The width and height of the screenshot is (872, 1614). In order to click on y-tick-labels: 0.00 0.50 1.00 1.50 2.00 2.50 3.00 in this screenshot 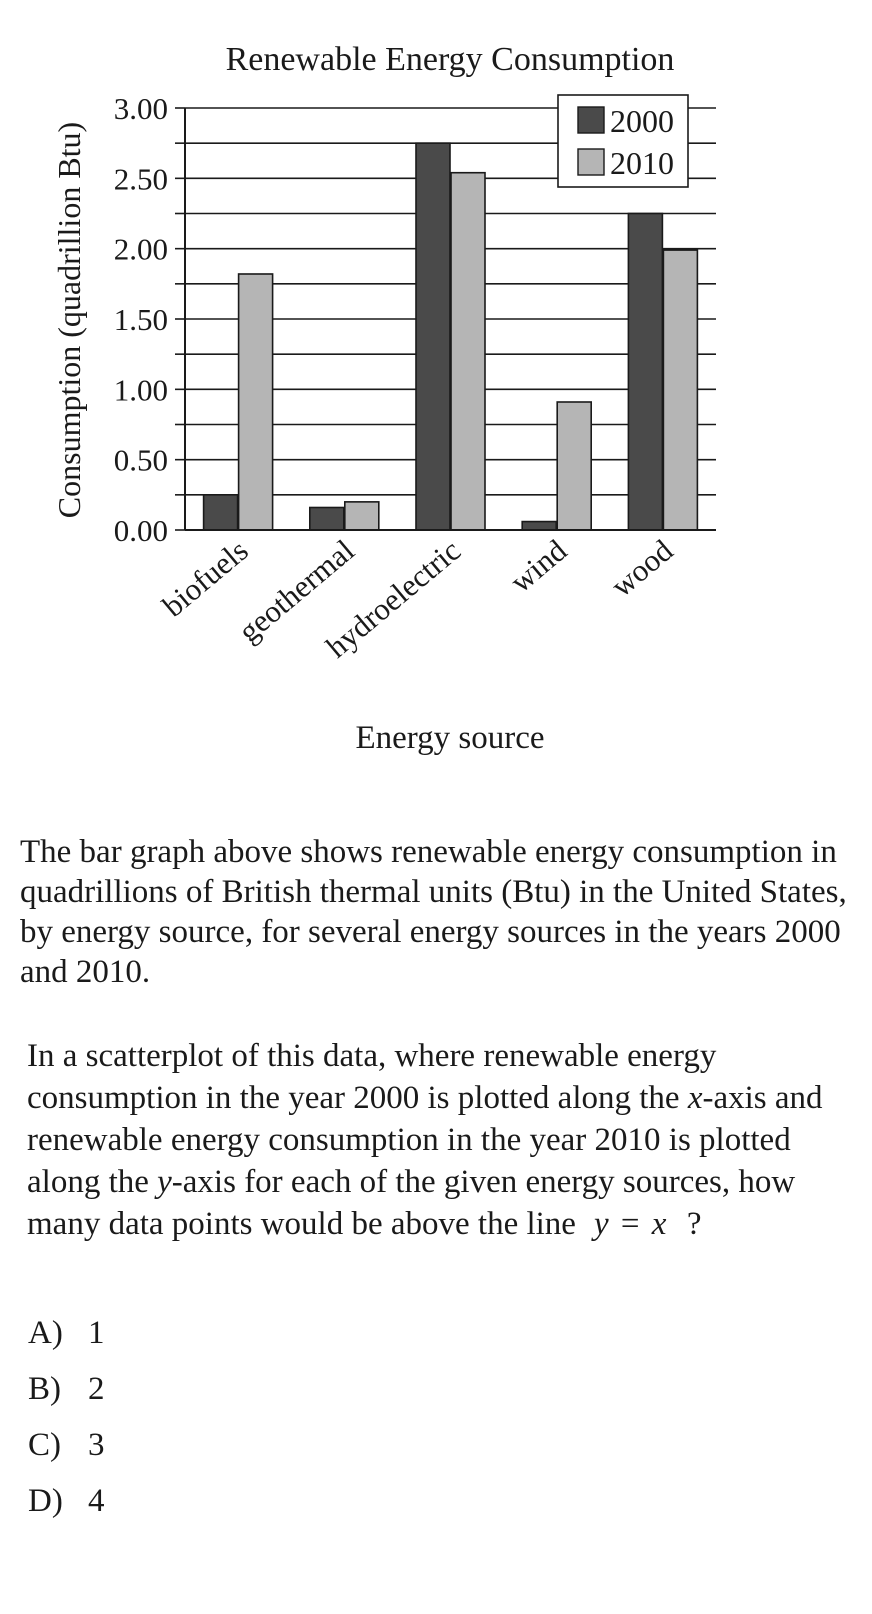, I will do `click(141, 319)`.